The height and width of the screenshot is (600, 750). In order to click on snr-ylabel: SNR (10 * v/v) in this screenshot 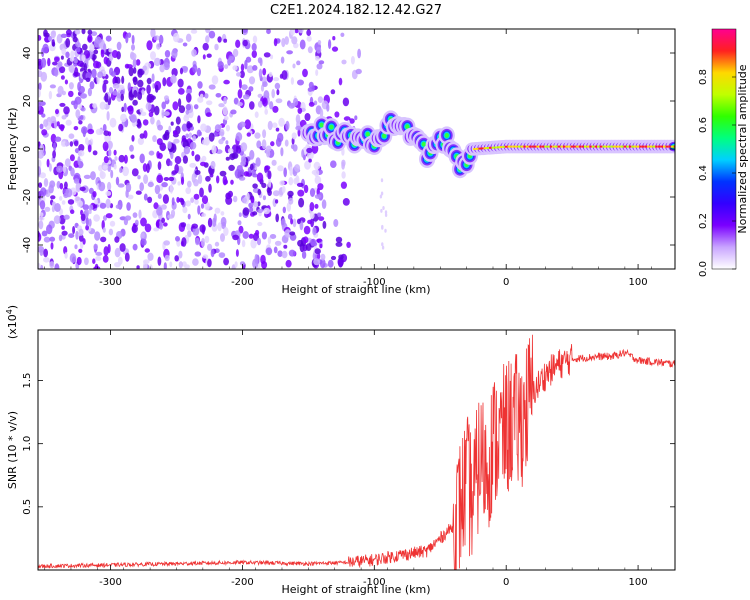, I will do `click(12, 450)`.